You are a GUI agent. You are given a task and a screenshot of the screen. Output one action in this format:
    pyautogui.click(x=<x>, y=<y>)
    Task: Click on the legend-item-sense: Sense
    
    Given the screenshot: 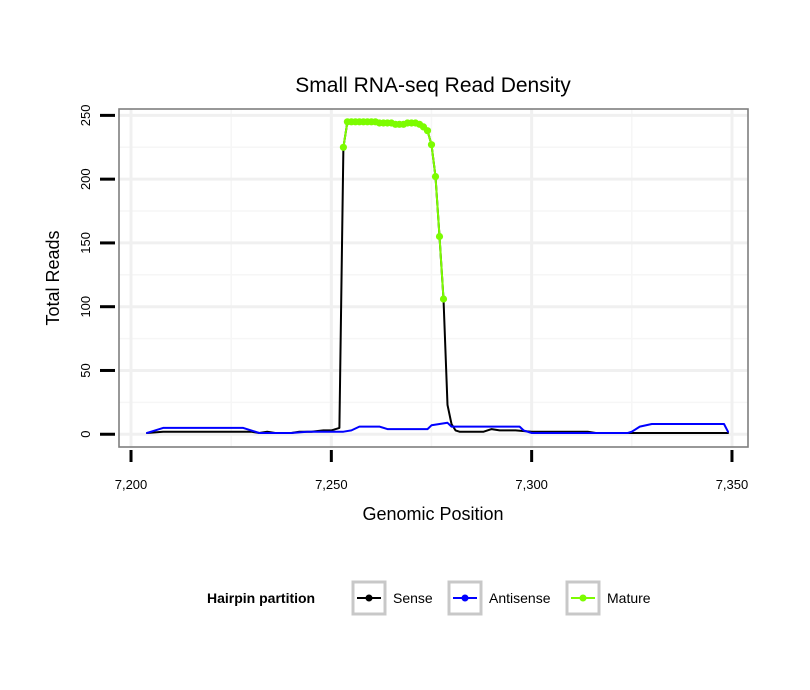 What is the action you would take?
    pyautogui.click(x=392, y=598)
    